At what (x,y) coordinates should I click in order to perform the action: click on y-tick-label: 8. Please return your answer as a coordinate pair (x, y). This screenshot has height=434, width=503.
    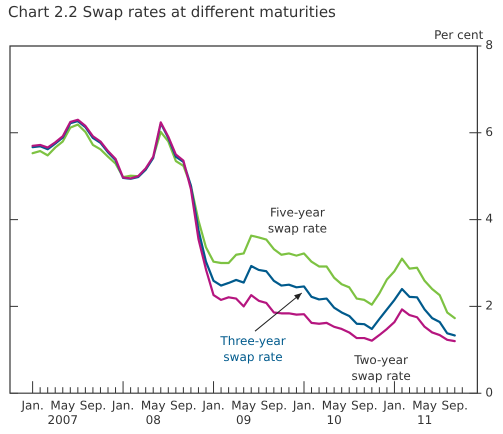
    Looking at the image, I should click on (489, 45).